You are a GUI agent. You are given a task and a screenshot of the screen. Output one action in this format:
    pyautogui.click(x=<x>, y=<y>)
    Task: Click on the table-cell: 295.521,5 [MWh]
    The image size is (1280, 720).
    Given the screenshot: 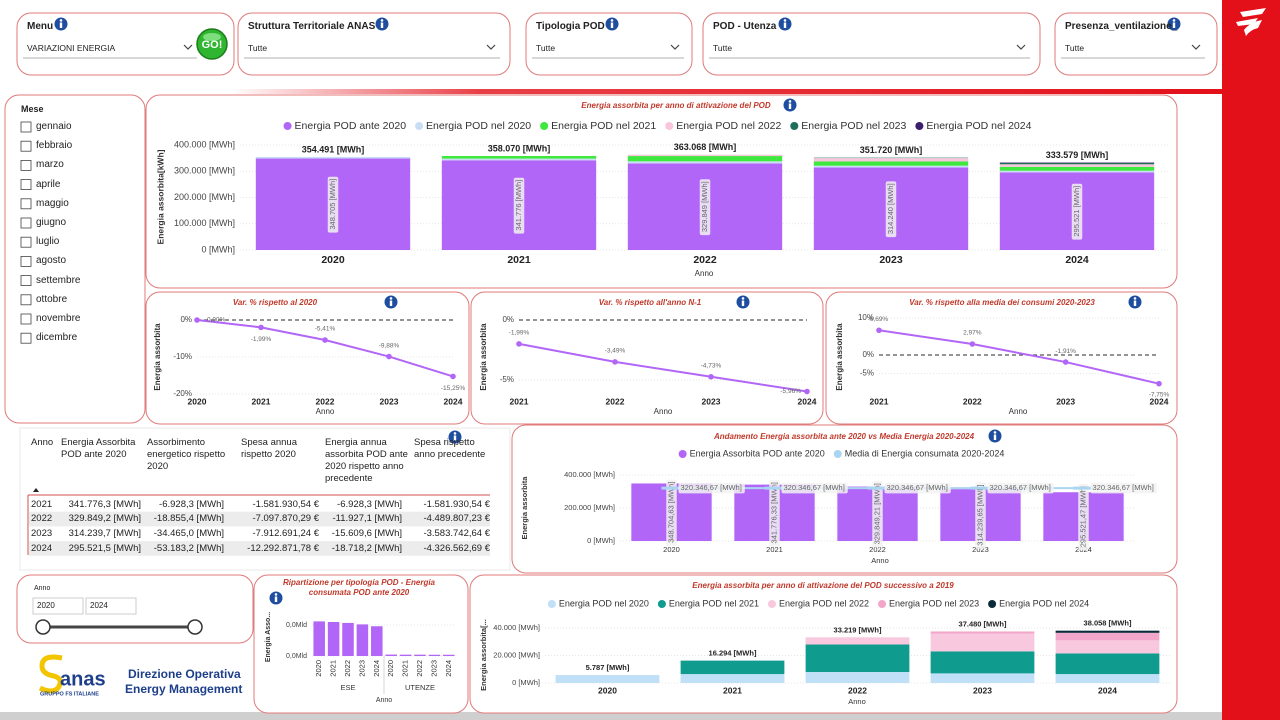 What is the action you would take?
    pyautogui.click(x=104, y=548)
    